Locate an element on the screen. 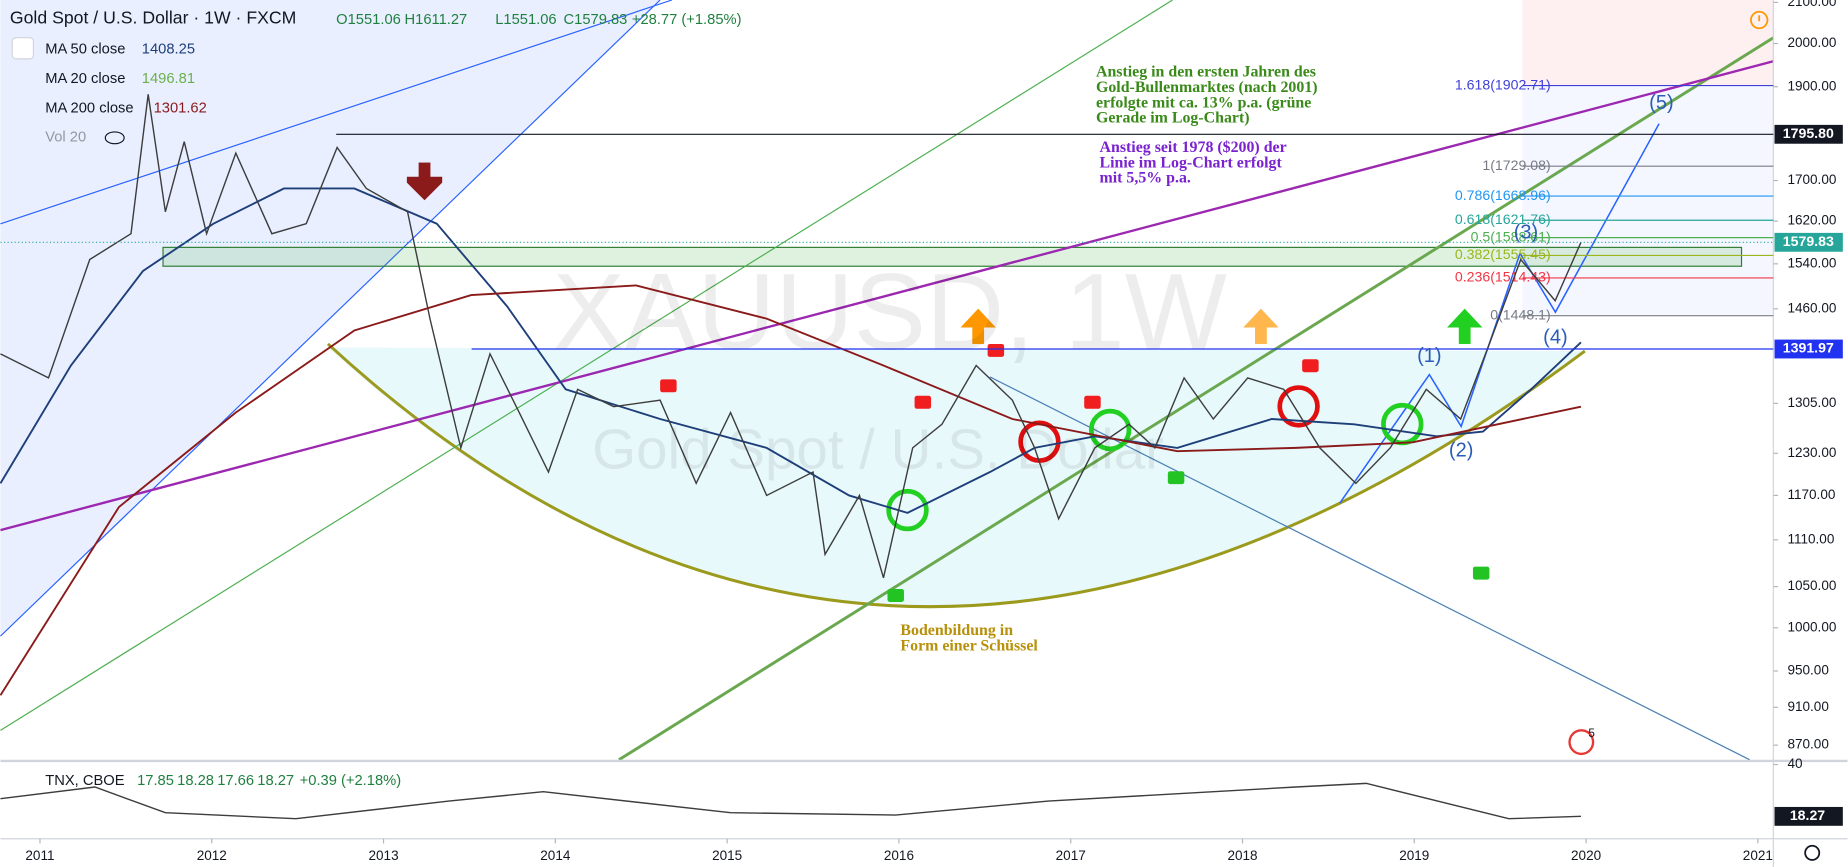  annotation: Form einer Schüssel is located at coordinates (969, 645).